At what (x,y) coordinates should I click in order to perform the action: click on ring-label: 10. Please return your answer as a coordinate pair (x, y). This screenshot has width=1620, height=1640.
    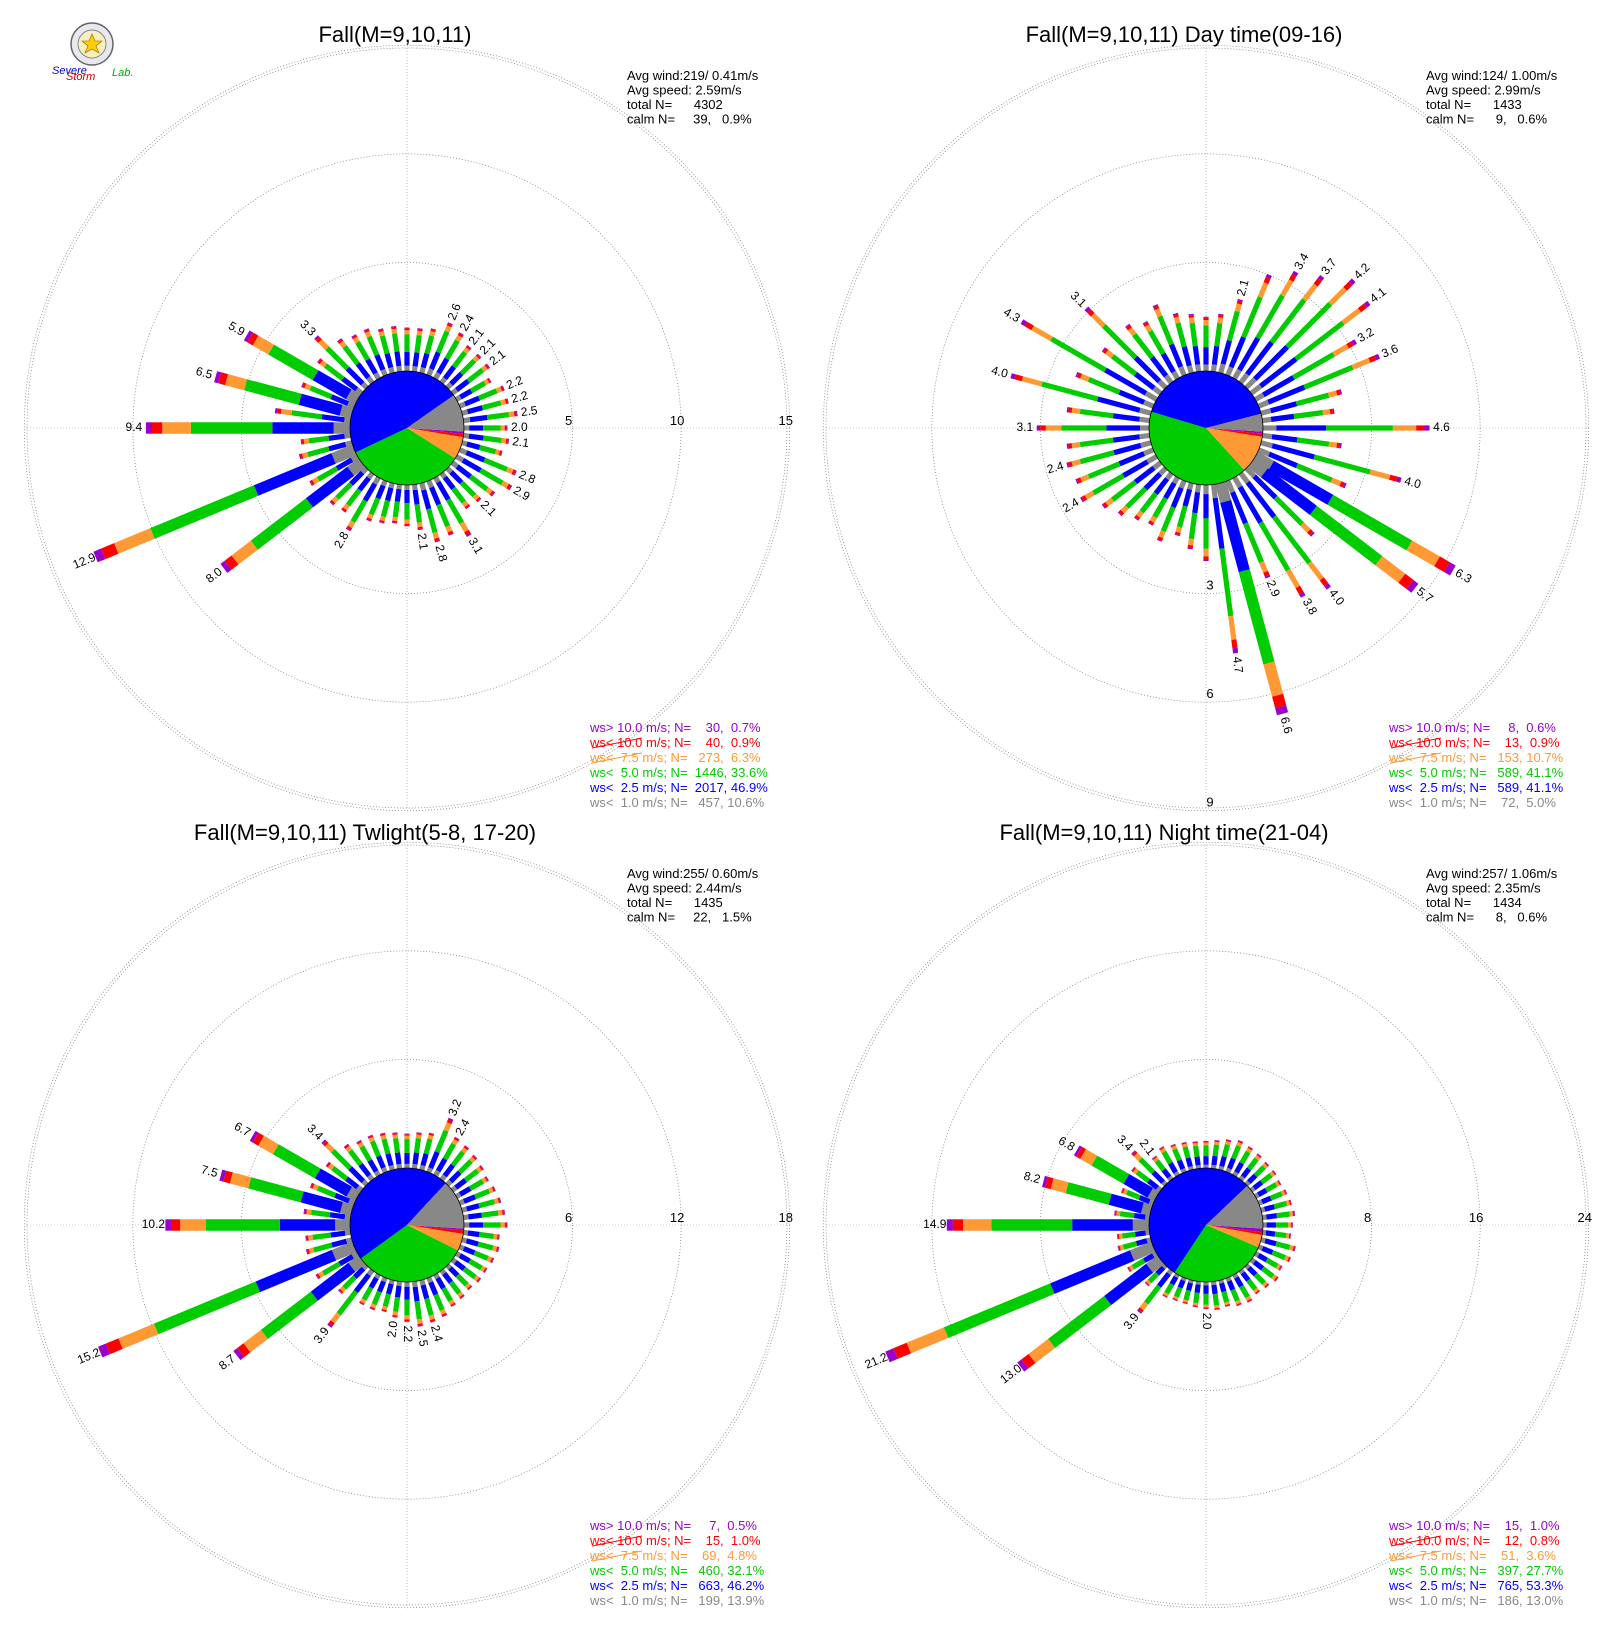
    Looking at the image, I should click on (677, 420).